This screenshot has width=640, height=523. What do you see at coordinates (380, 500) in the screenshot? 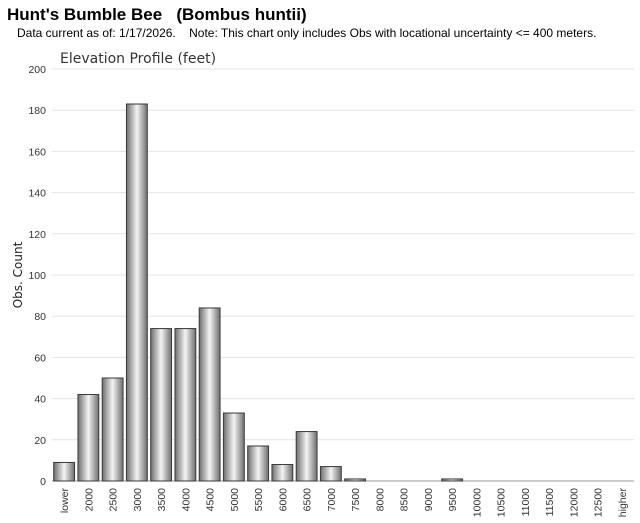
I see `x-tick-label: 8000` at bounding box center [380, 500].